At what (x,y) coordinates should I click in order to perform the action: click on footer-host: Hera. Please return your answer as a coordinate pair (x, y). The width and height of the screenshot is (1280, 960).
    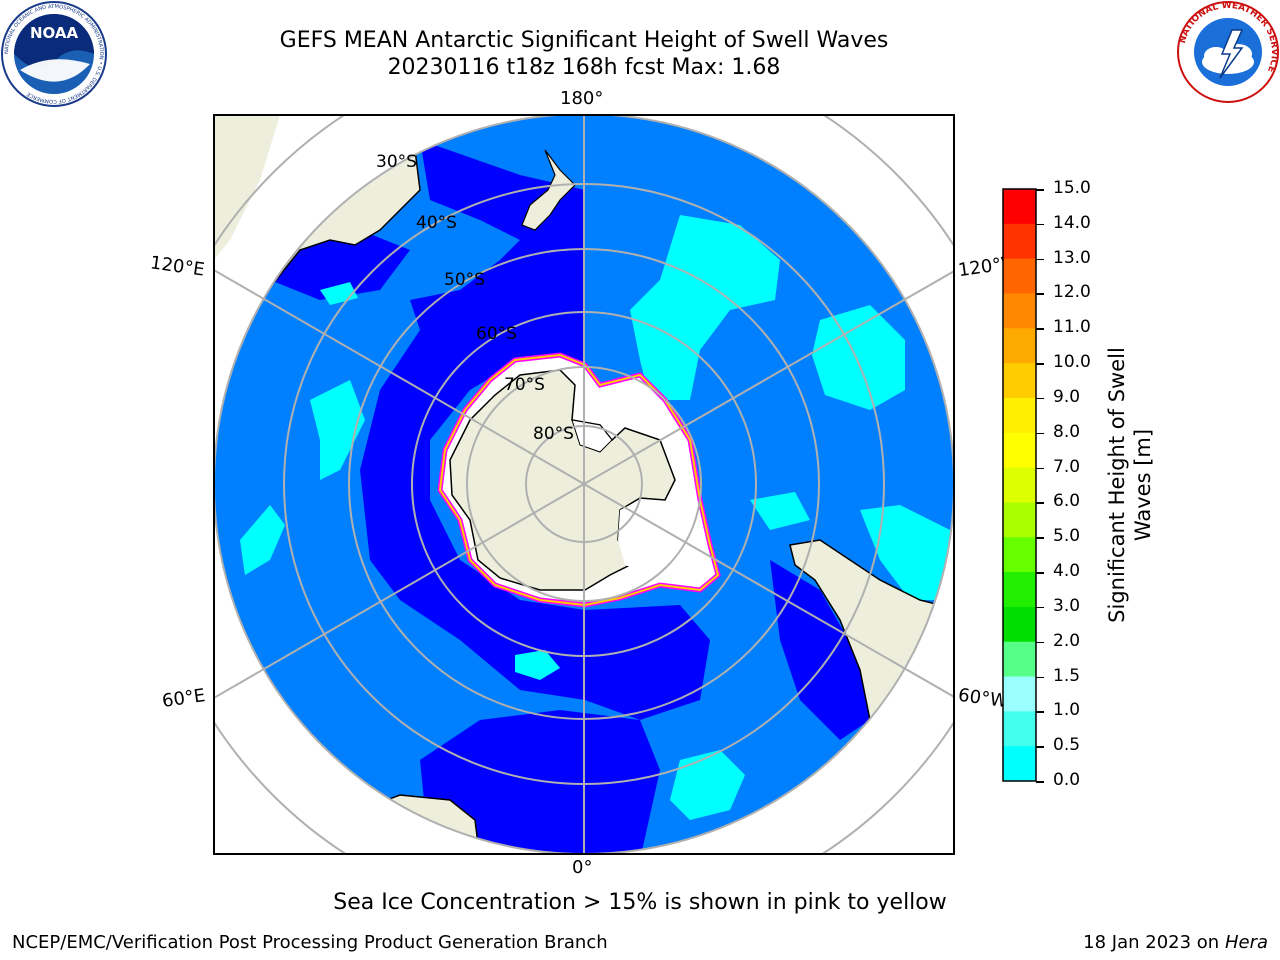
    Looking at the image, I should click on (1246, 942).